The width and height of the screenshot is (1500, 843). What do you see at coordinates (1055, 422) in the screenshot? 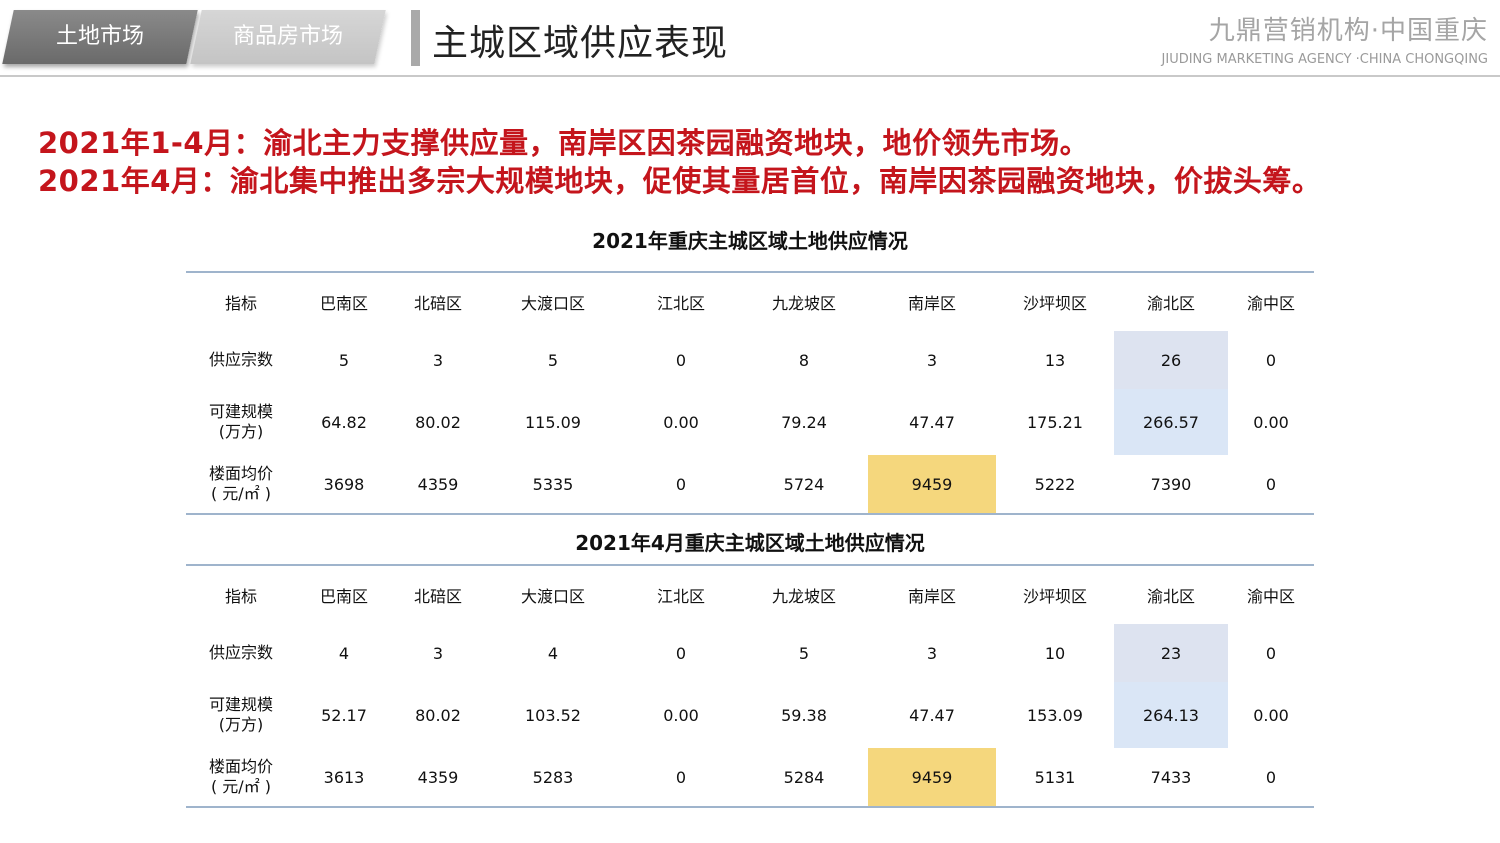
I see `table-cell: 175.21` at bounding box center [1055, 422].